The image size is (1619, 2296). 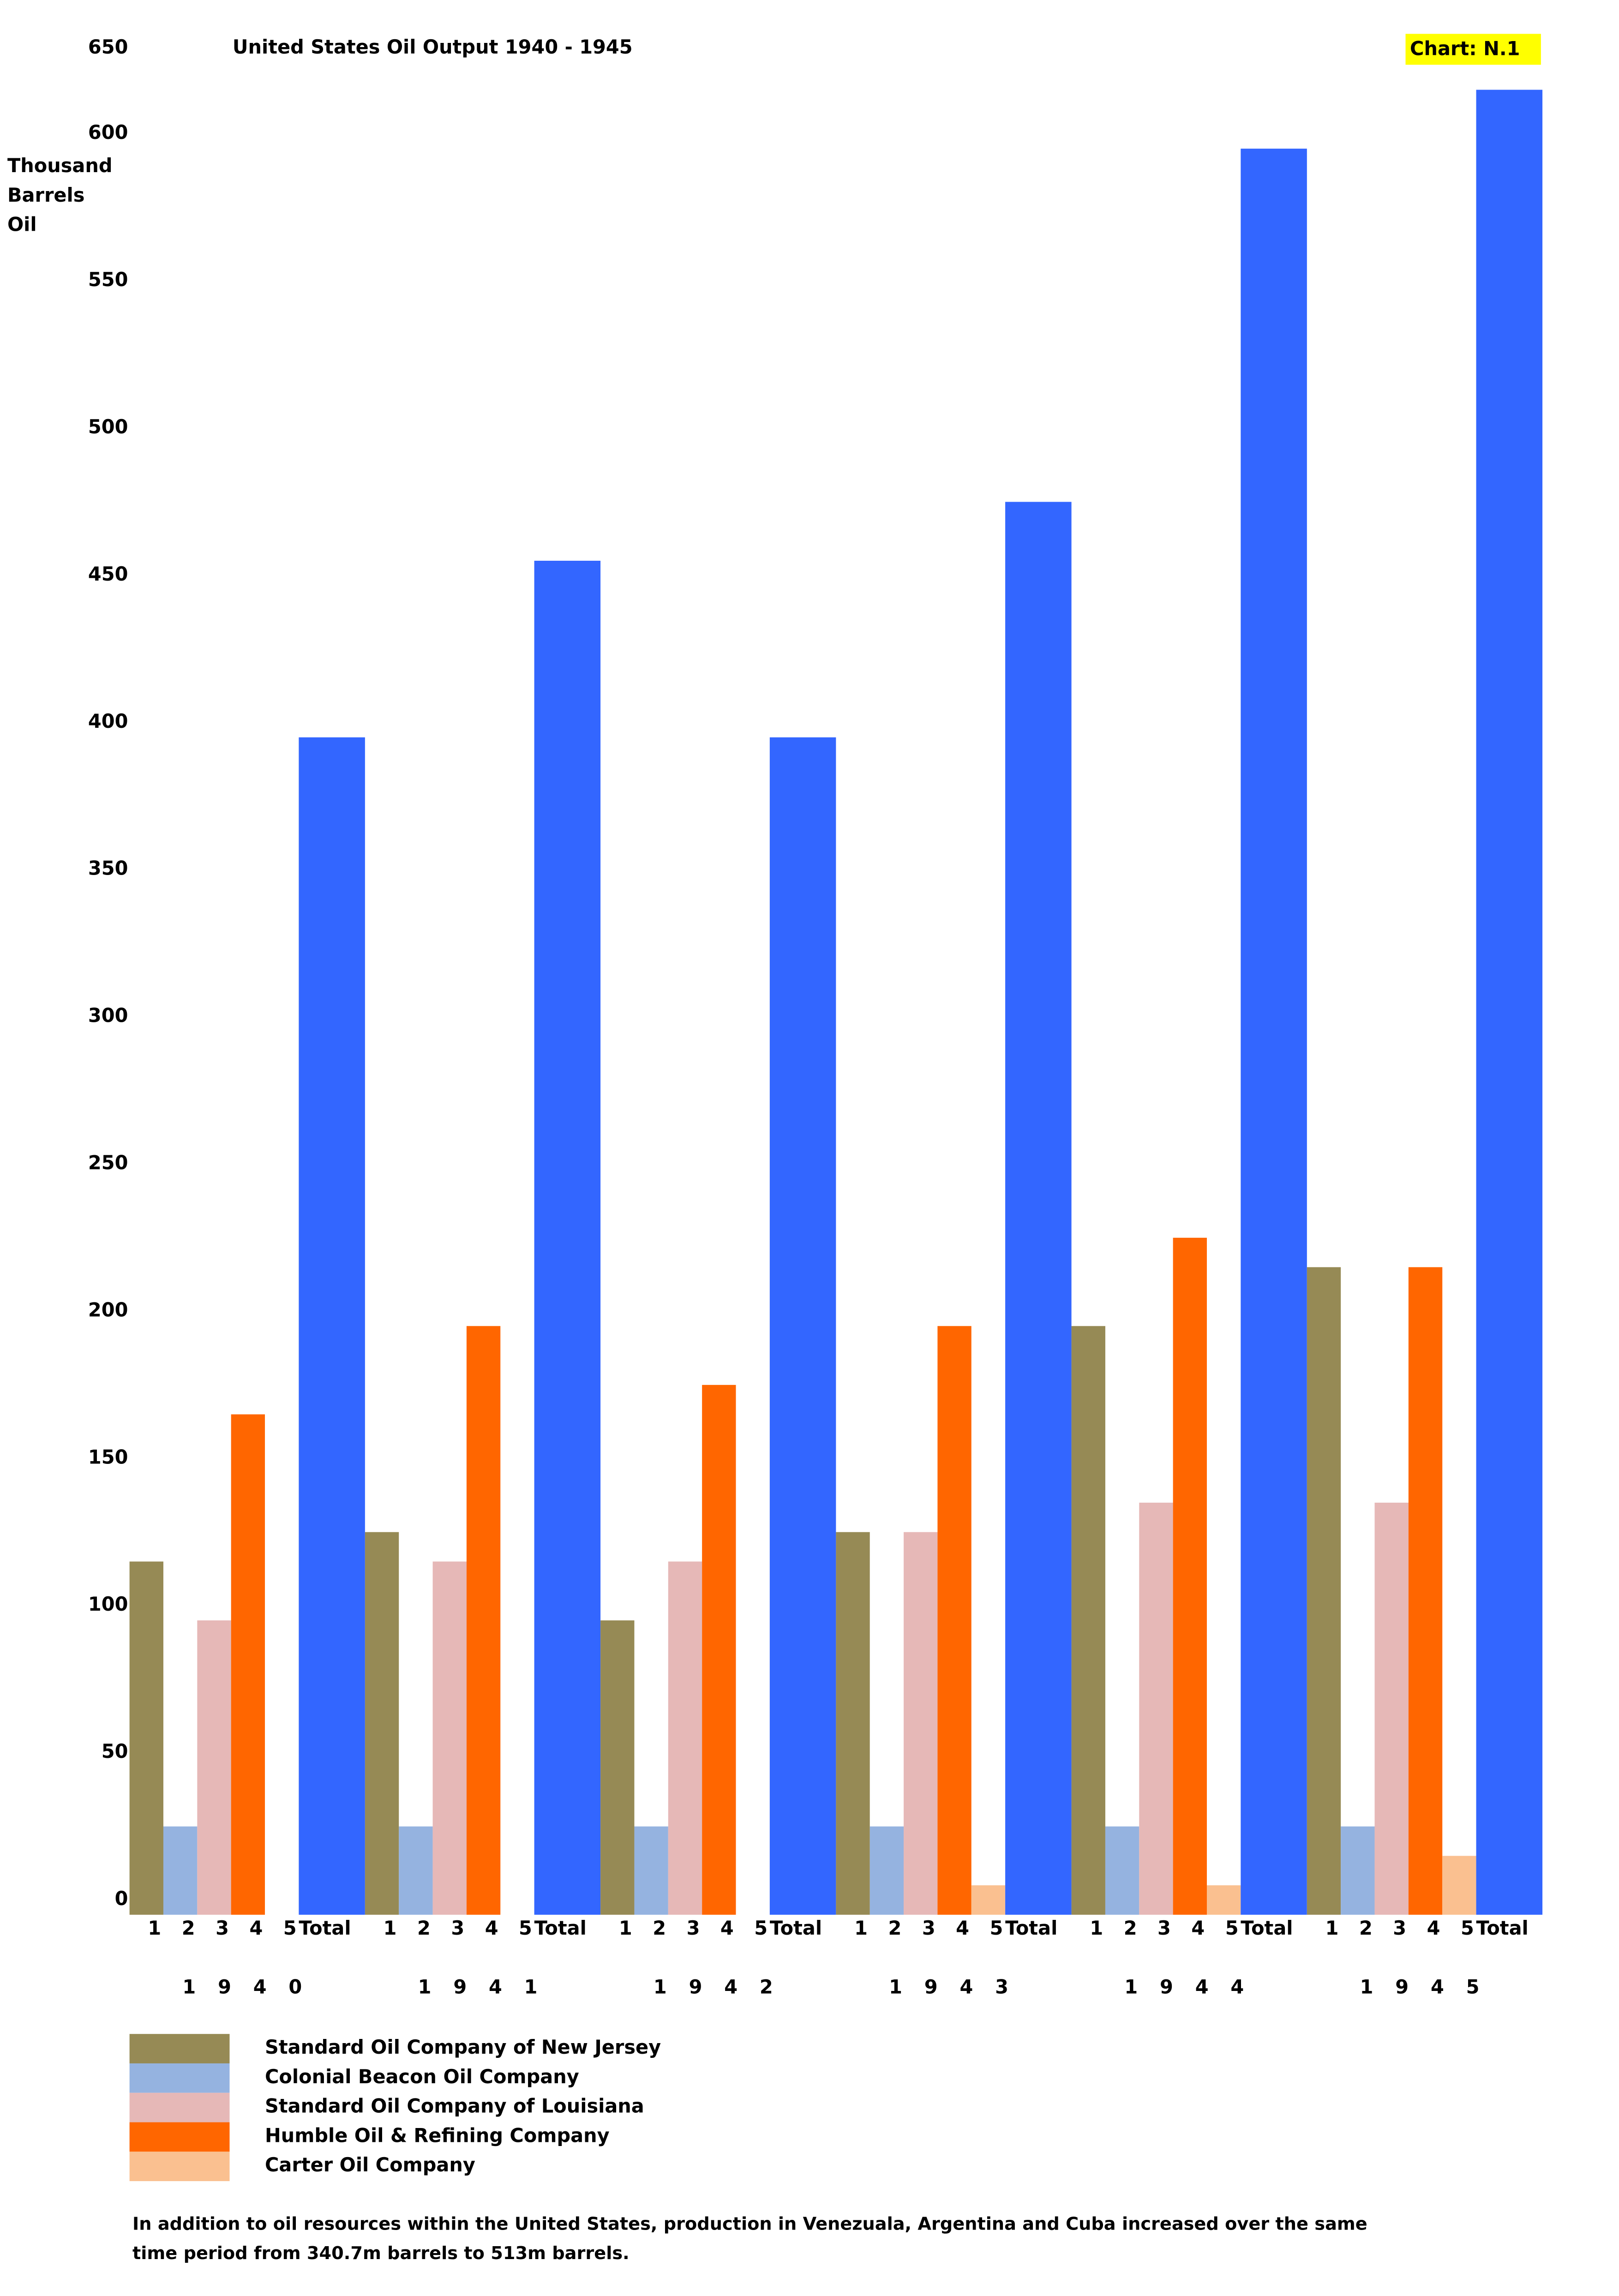 What do you see at coordinates (108, 133) in the screenshot?
I see `y-tick-label: 600` at bounding box center [108, 133].